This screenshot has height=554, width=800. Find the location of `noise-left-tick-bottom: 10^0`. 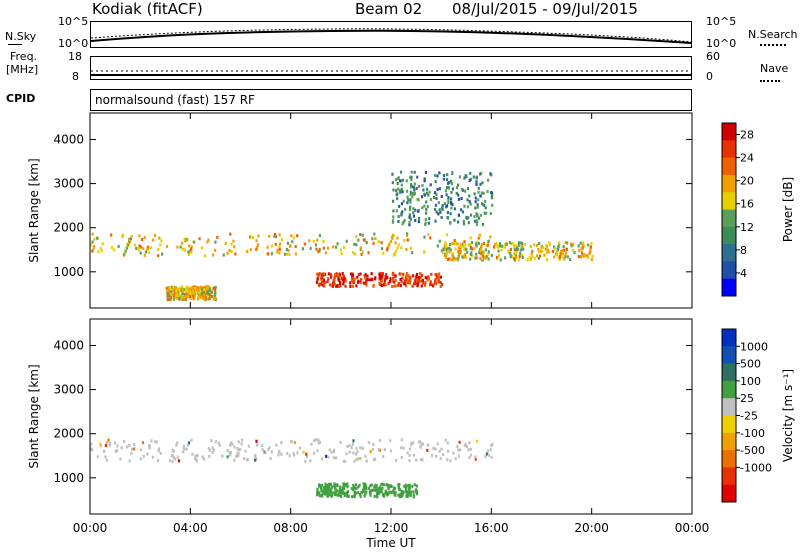

noise-left-tick-bottom: 10^0 is located at coordinates (73, 43).